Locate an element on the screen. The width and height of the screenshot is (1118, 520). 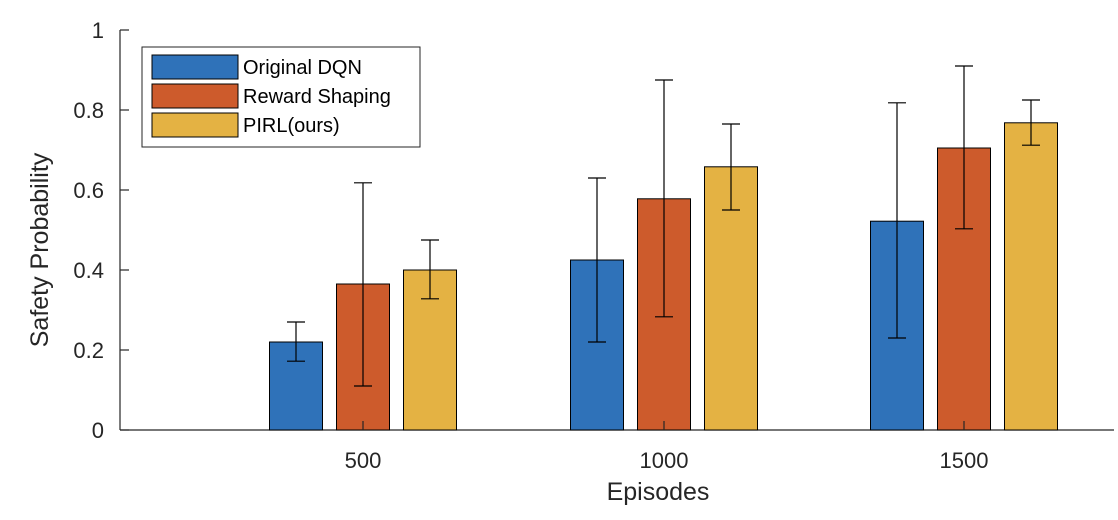
y-tick-label: 1 is located at coordinates (98, 30).